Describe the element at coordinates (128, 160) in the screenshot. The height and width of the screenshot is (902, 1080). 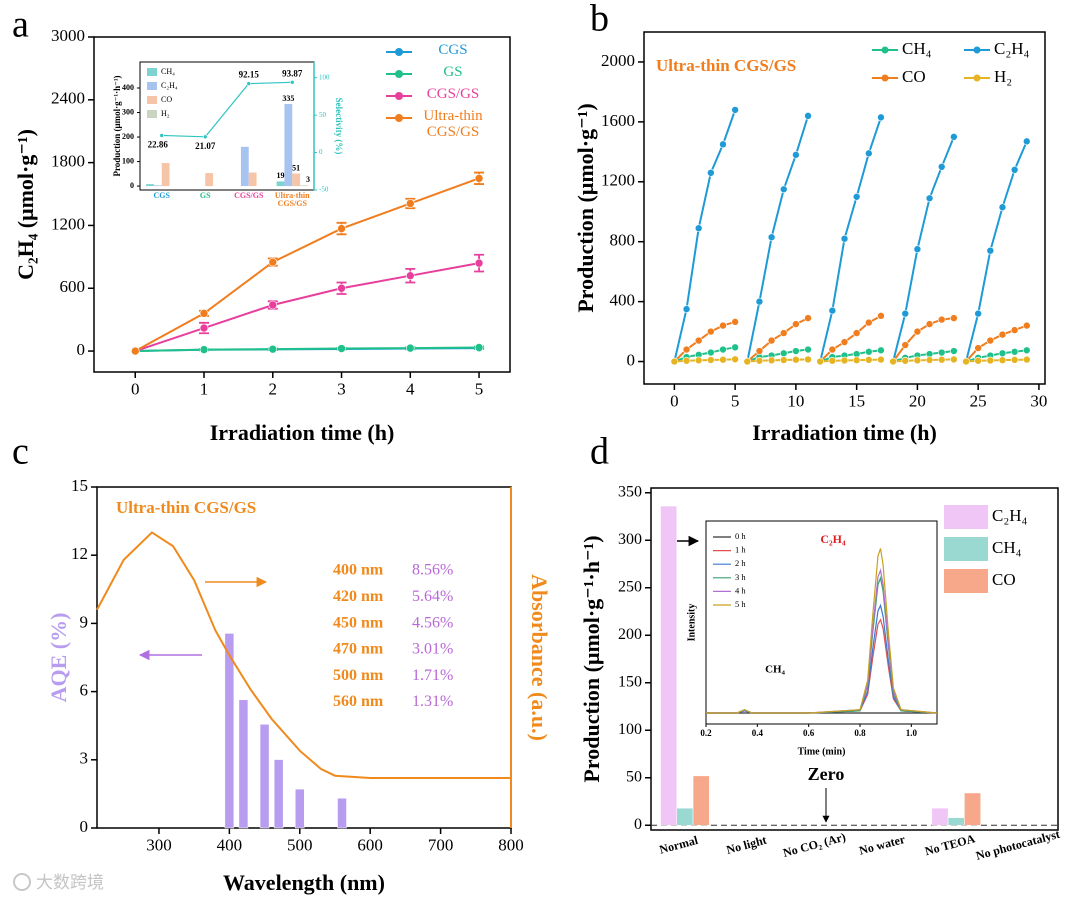
I see `y-tick-label: 100` at that location.